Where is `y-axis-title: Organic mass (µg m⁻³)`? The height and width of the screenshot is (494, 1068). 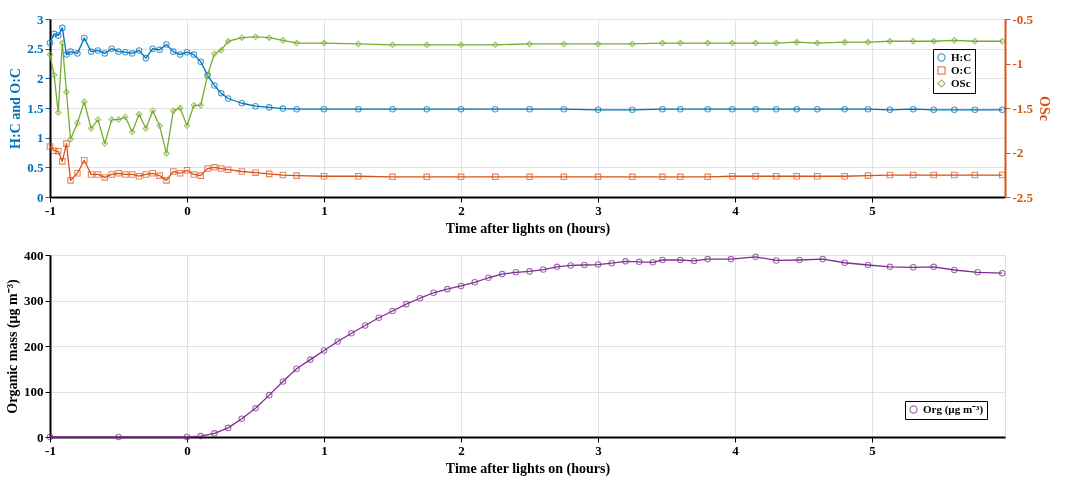 y-axis-title: Organic mass (µg m⁻³) is located at coordinates (13, 346).